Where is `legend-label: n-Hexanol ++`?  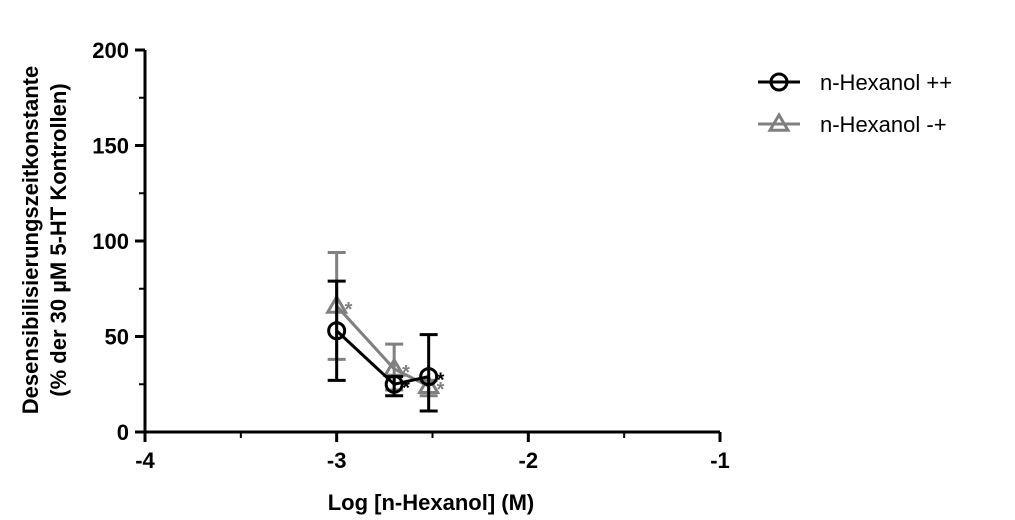 legend-label: n-Hexanol ++ is located at coordinates (886, 82).